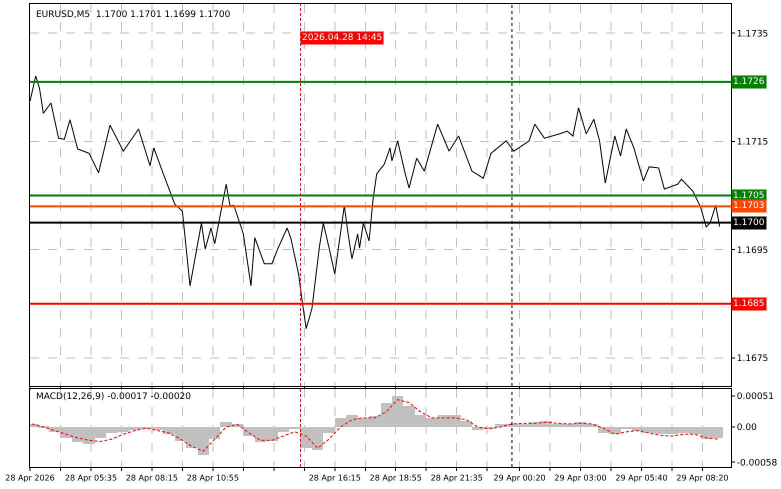  I want to click on ref-line-label: 2026.04.28 14:45, so click(342, 38).